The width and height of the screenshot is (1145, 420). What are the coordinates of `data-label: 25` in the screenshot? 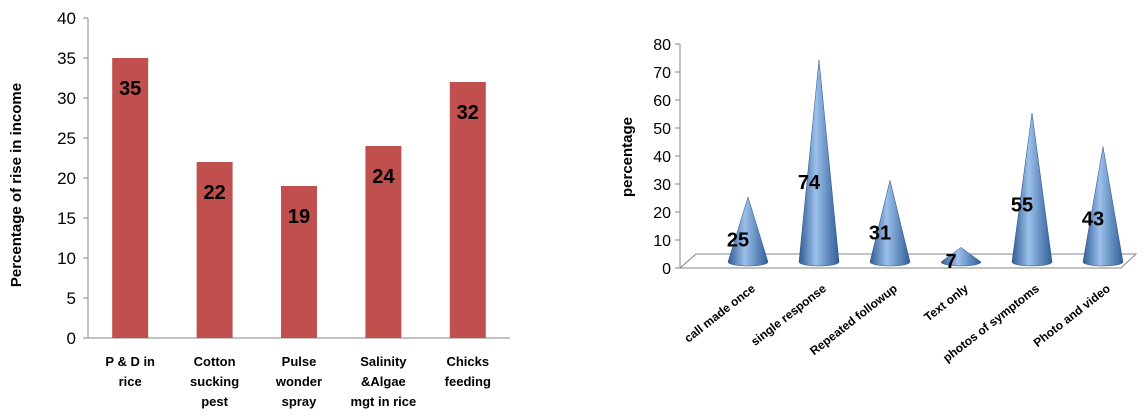 It's located at (738, 241).